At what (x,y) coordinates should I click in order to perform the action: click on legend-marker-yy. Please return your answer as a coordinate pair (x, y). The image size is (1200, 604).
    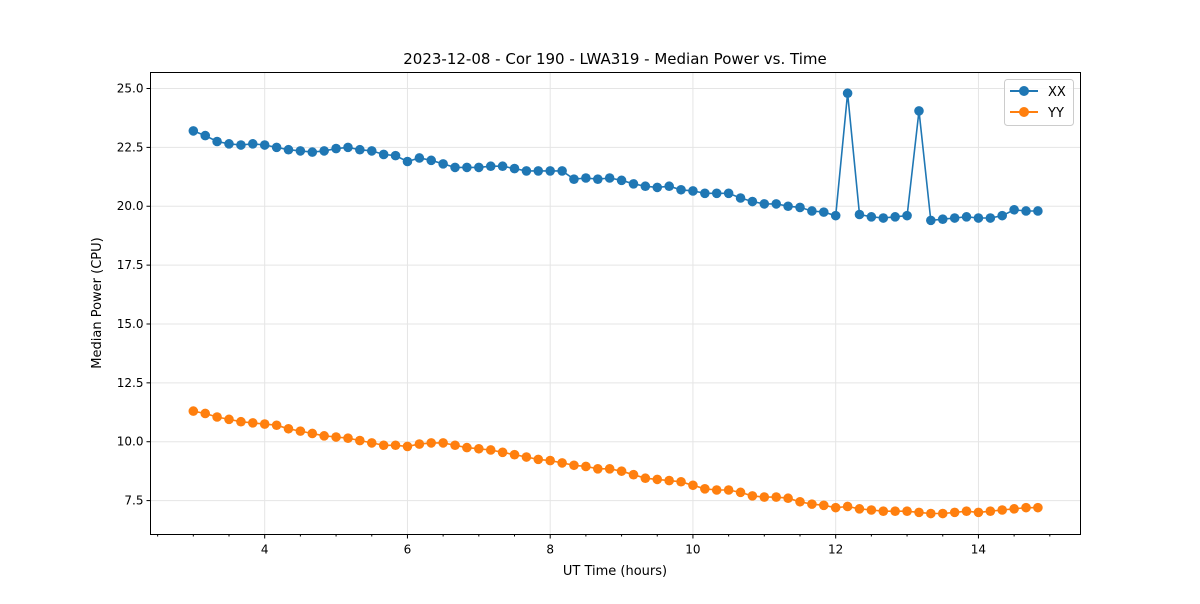
    Looking at the image, I should click on (1024, 112).